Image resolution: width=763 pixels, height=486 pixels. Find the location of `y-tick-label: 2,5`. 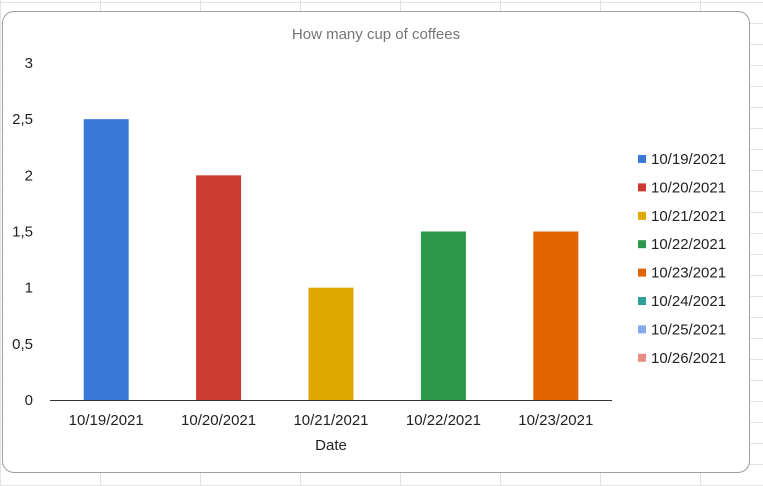

y-tick-label: 2,5 is located at coordinates (22, 119).